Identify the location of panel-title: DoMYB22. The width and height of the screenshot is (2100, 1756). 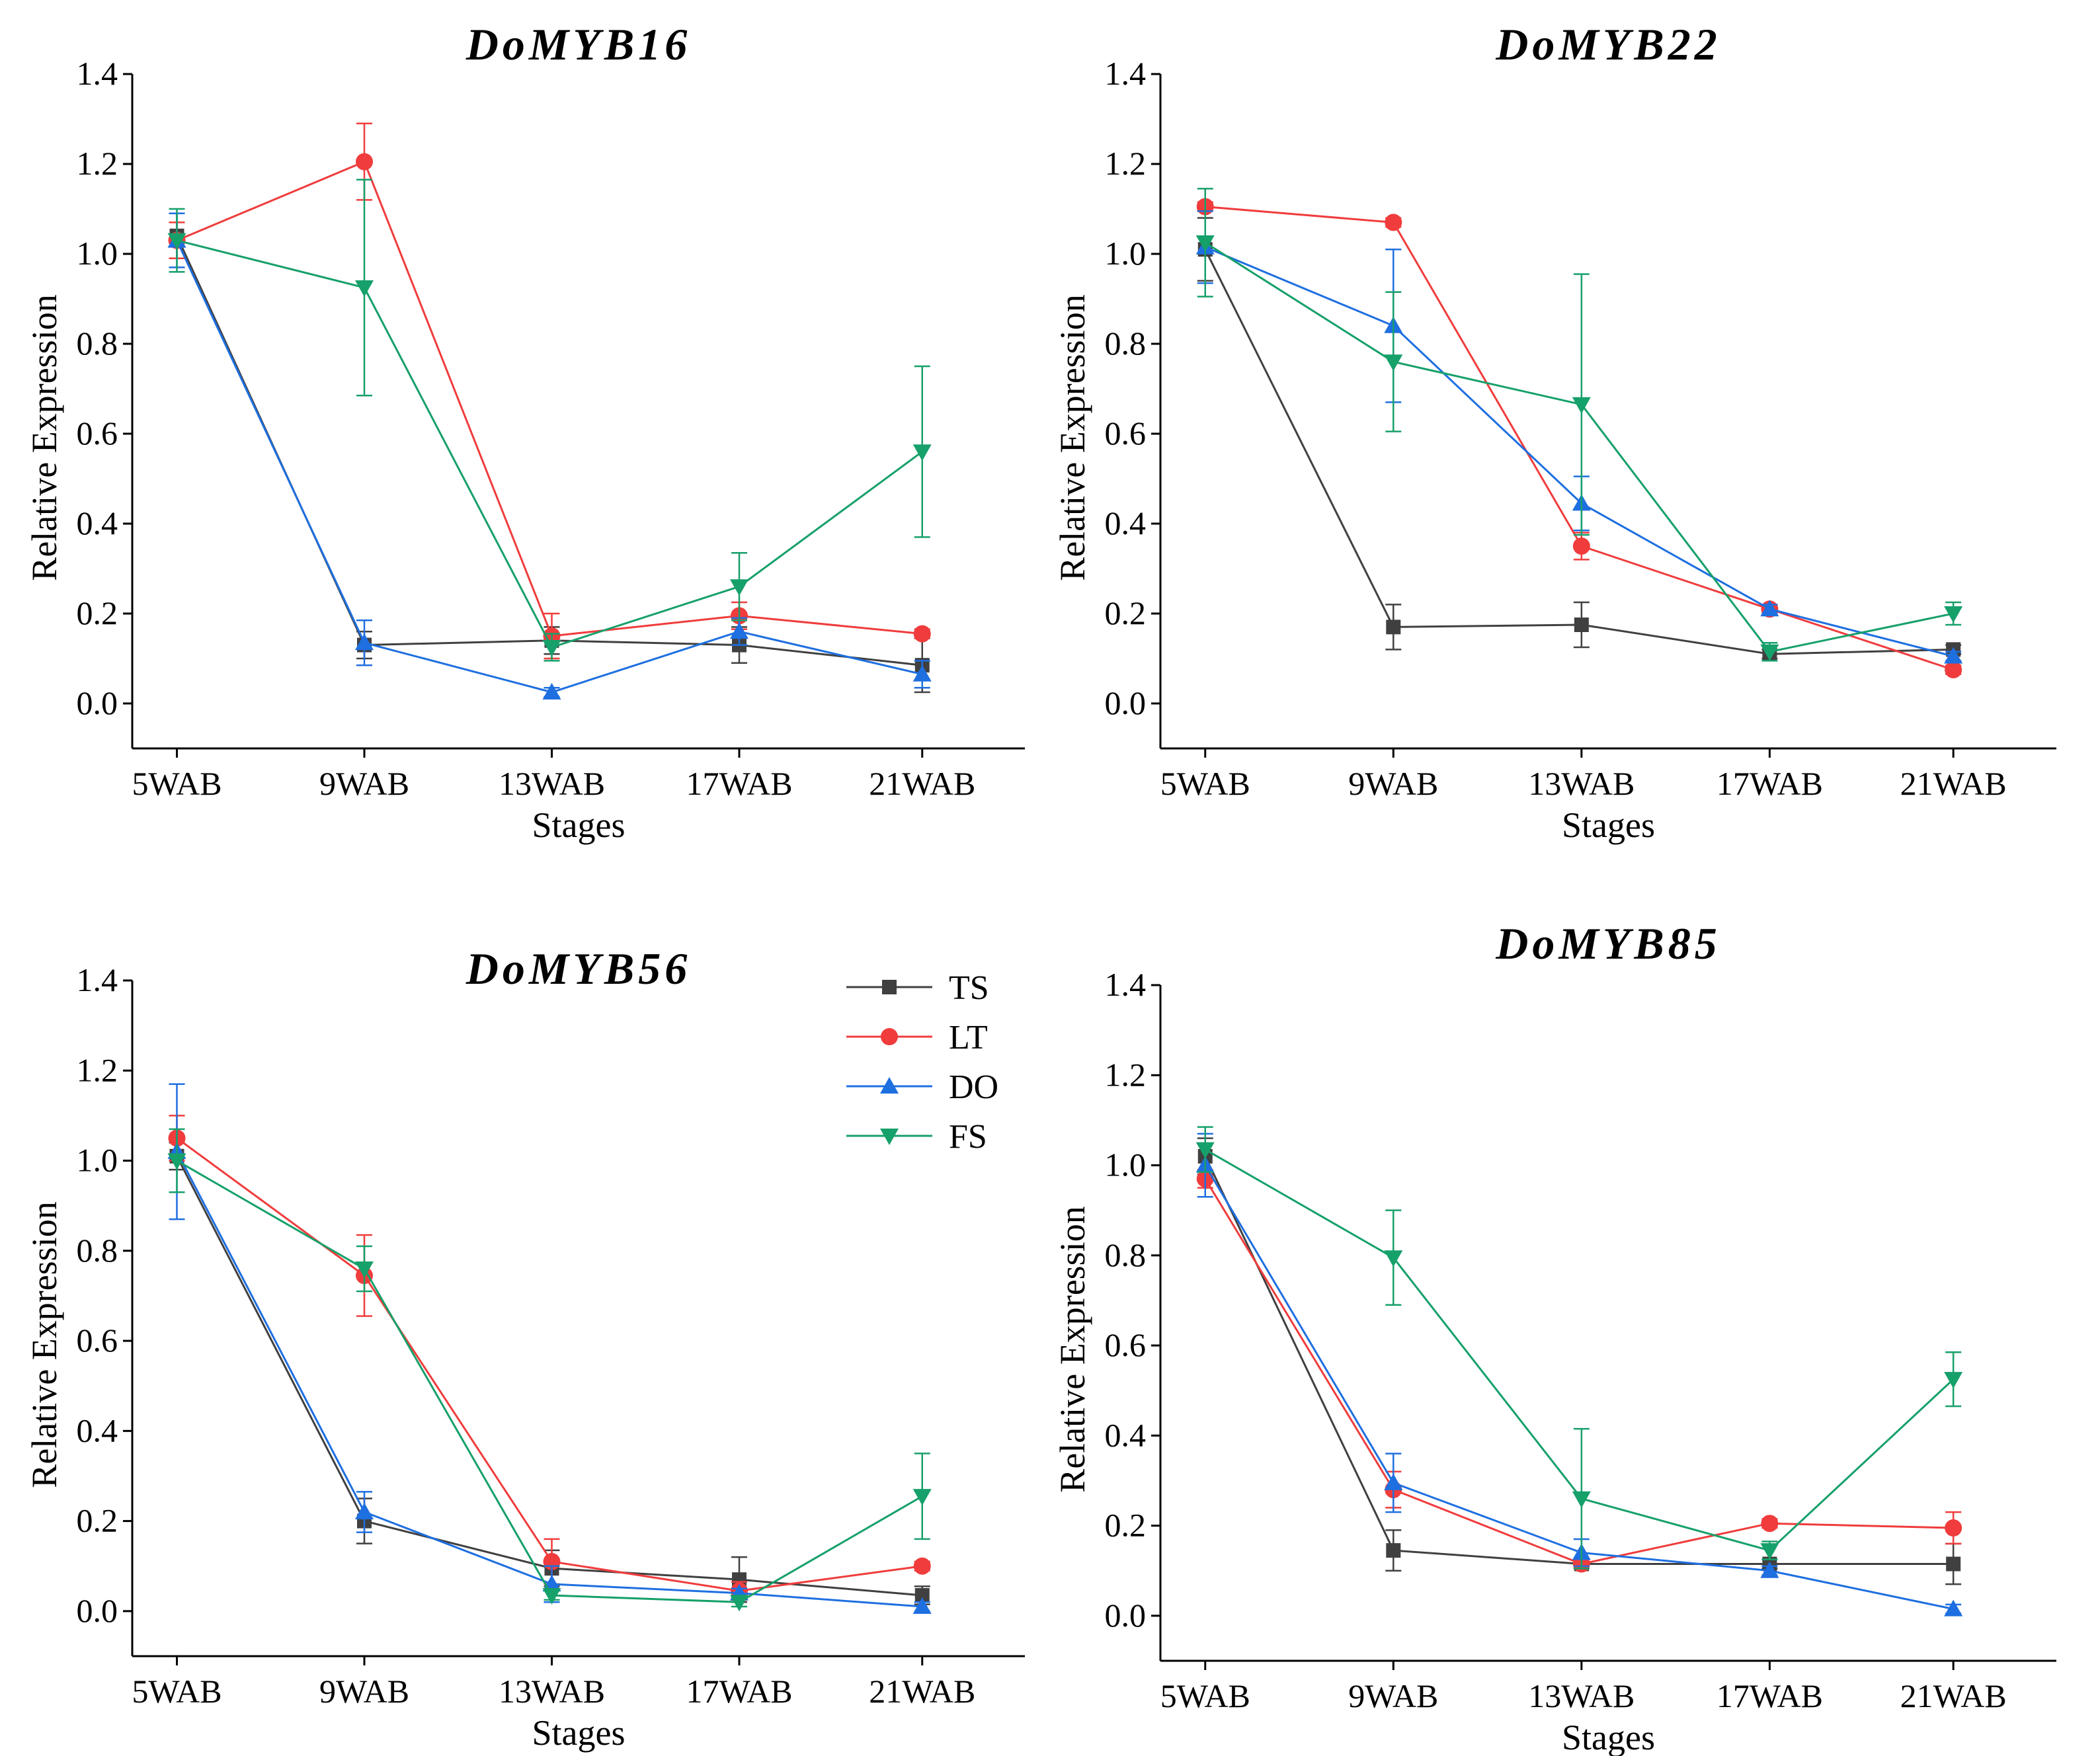
(1608, 44).